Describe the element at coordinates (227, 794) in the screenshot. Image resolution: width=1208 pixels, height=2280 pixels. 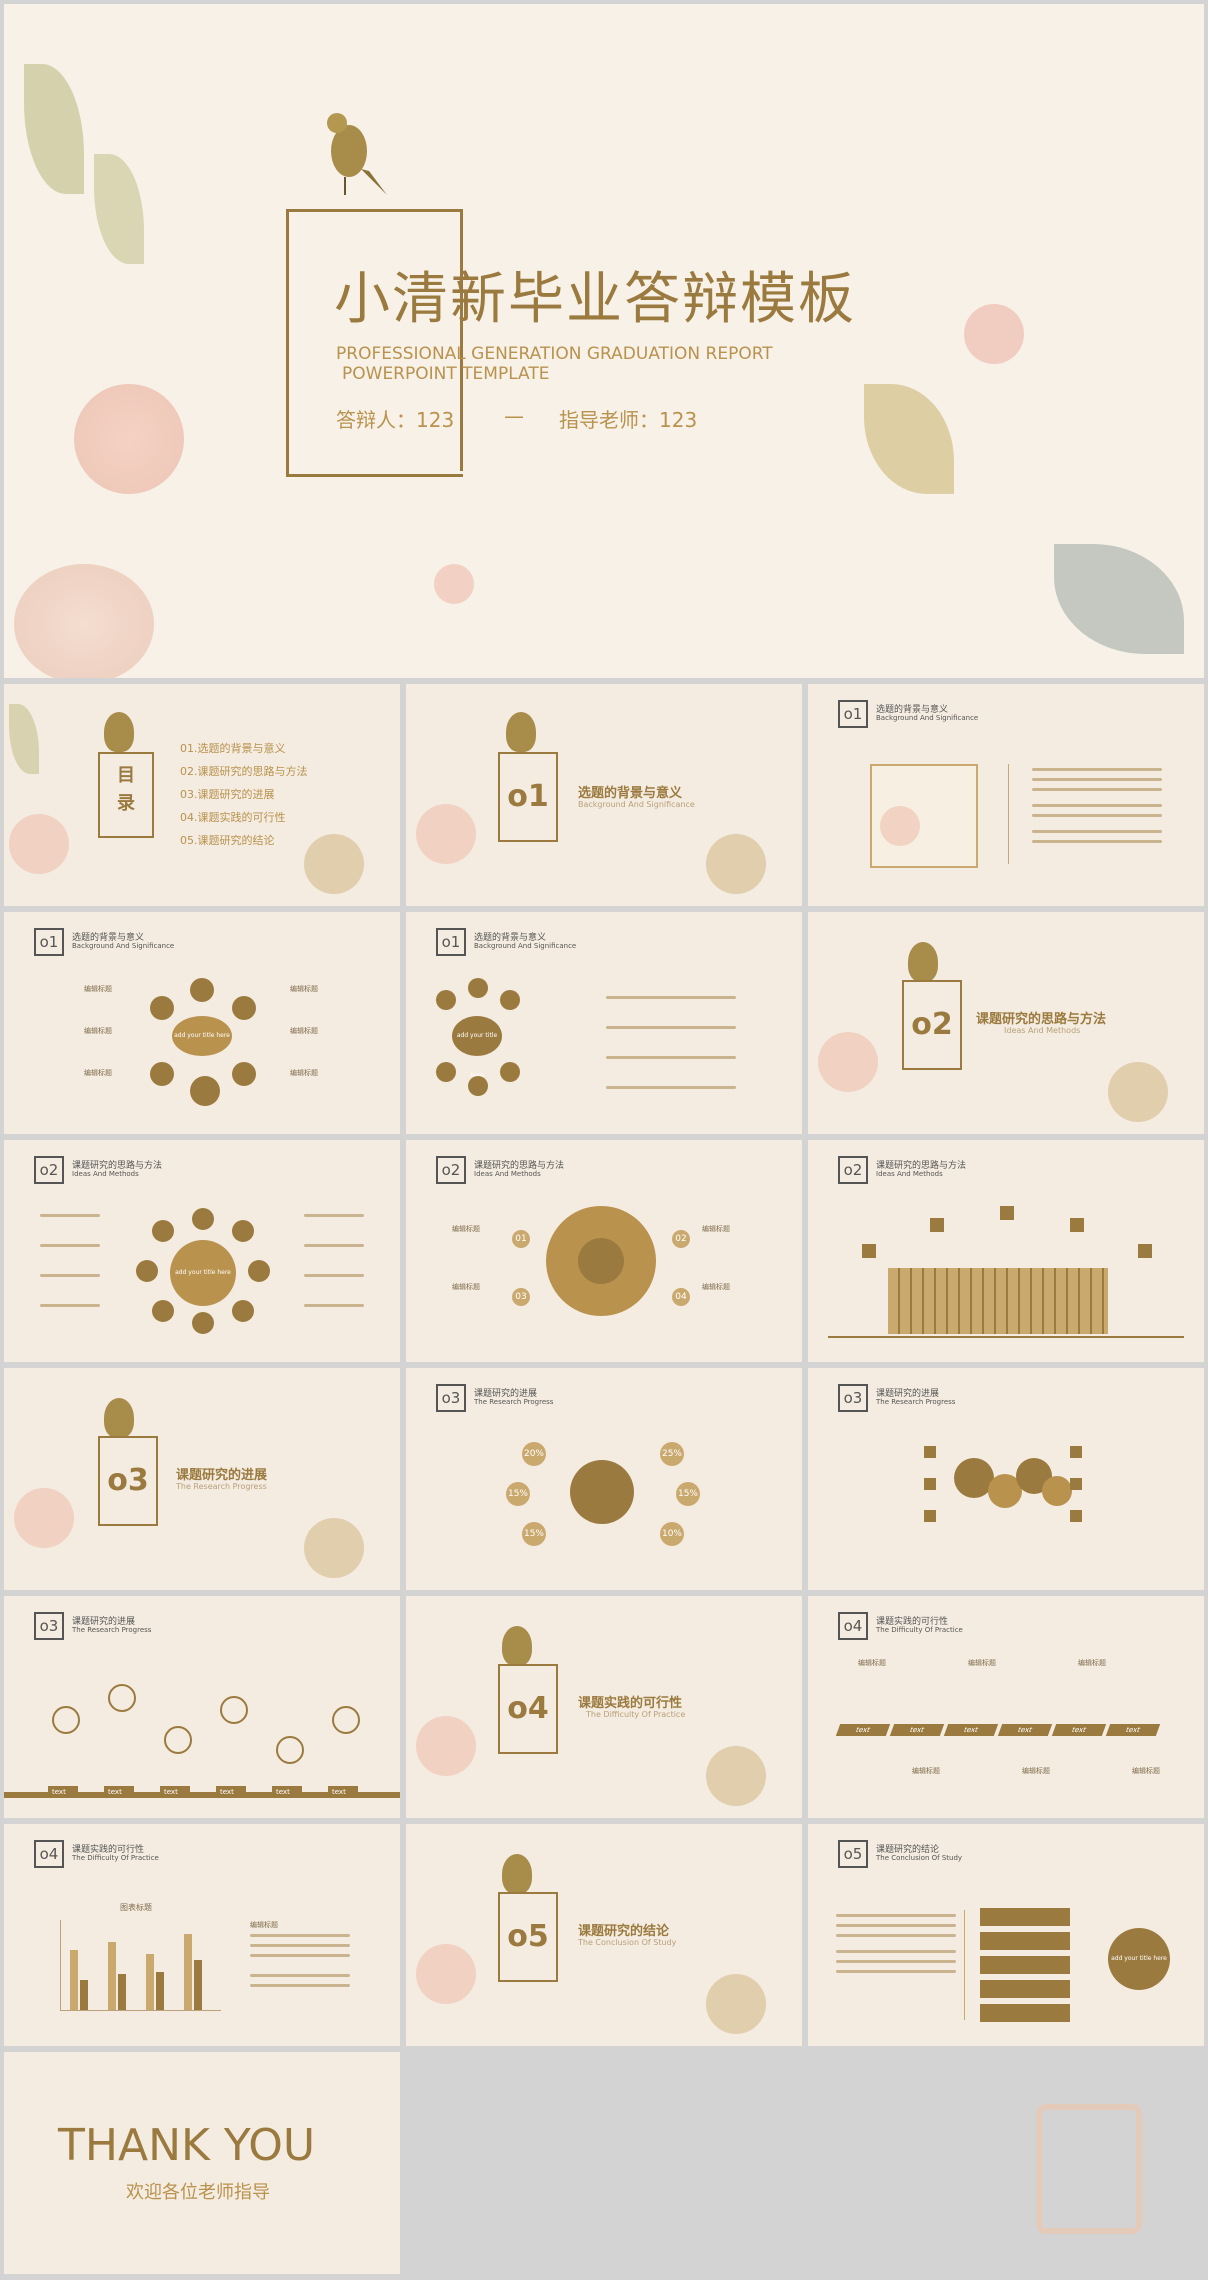
I see `toc-item-3: 03.课题研究的进展` at that location.